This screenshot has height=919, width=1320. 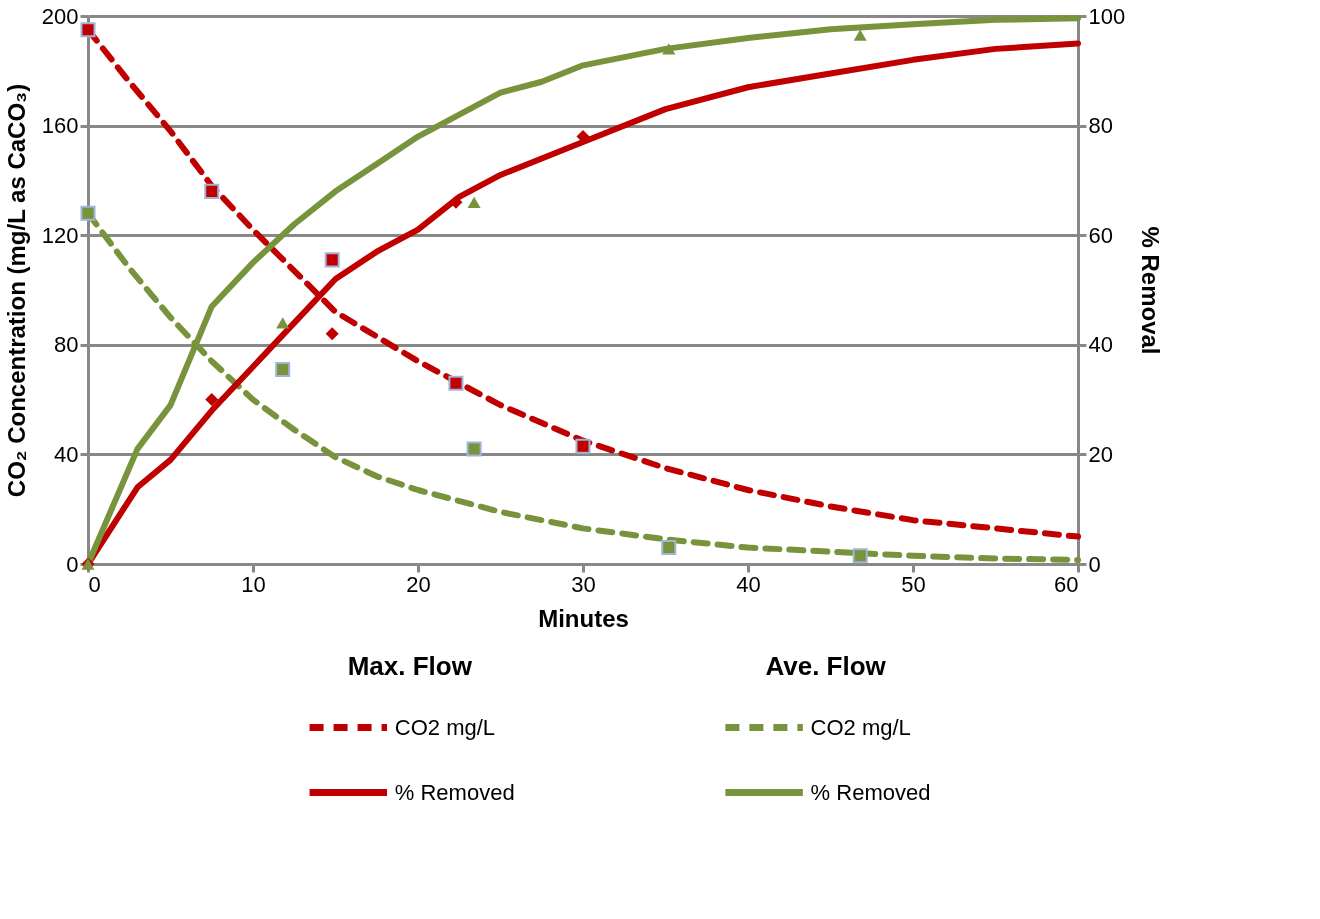 What do you see at coordinates (1094, 564) in the screenshot?
I see `y2-tick-label: 0` at bounding box center [1094, 564].